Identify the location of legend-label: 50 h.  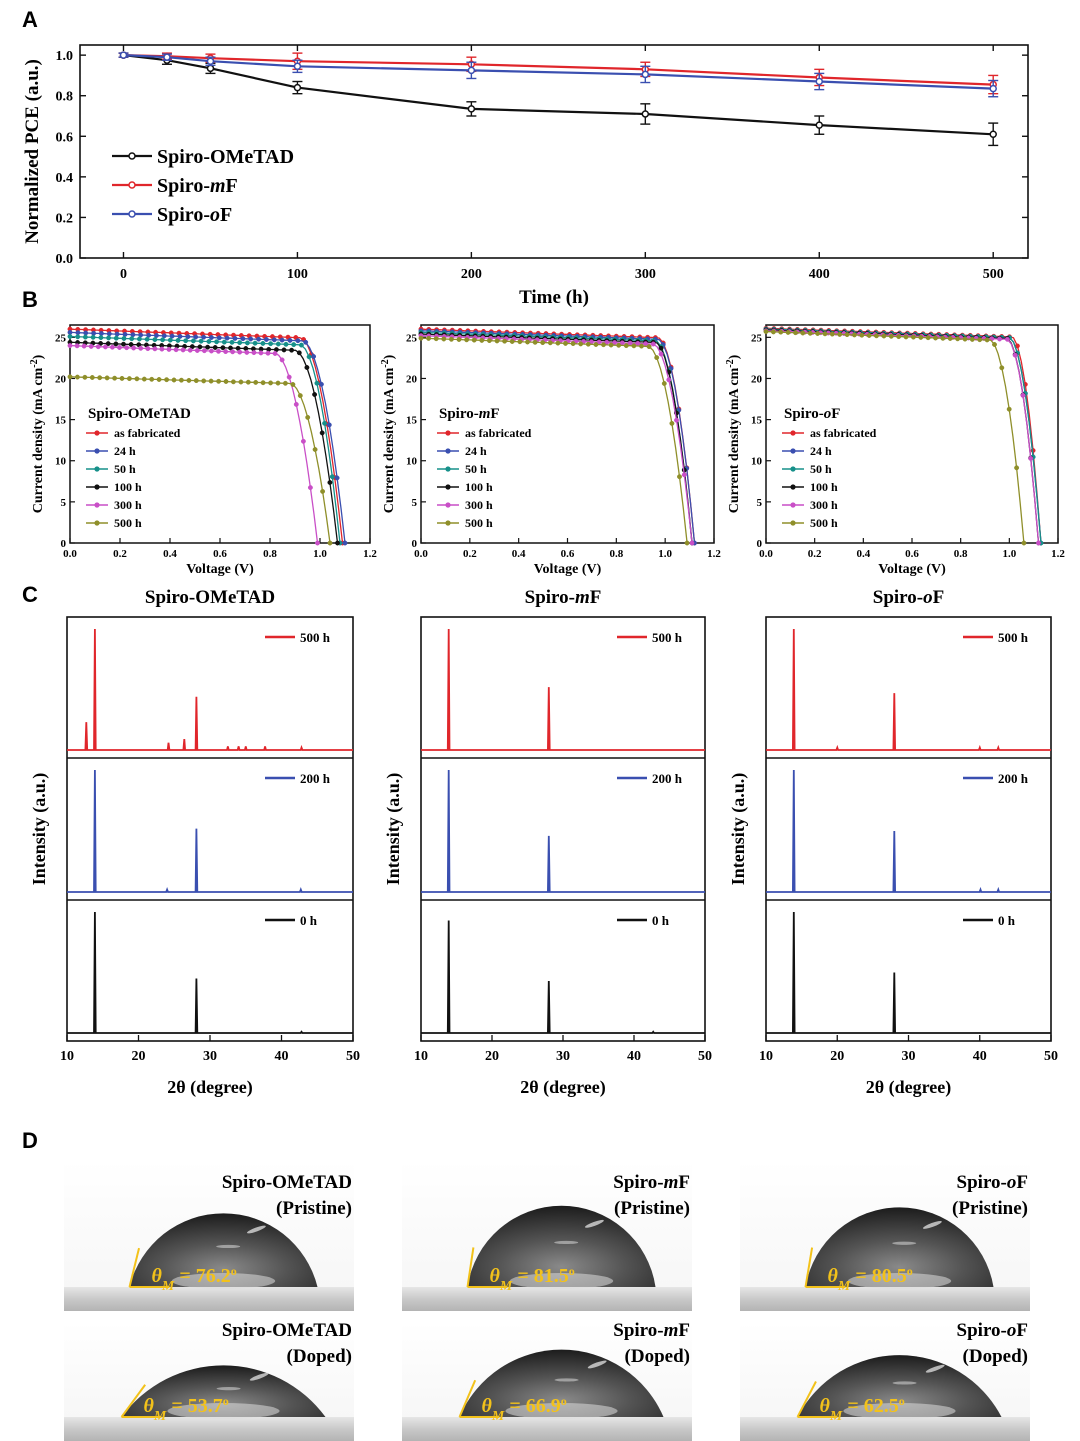
(125, 469).